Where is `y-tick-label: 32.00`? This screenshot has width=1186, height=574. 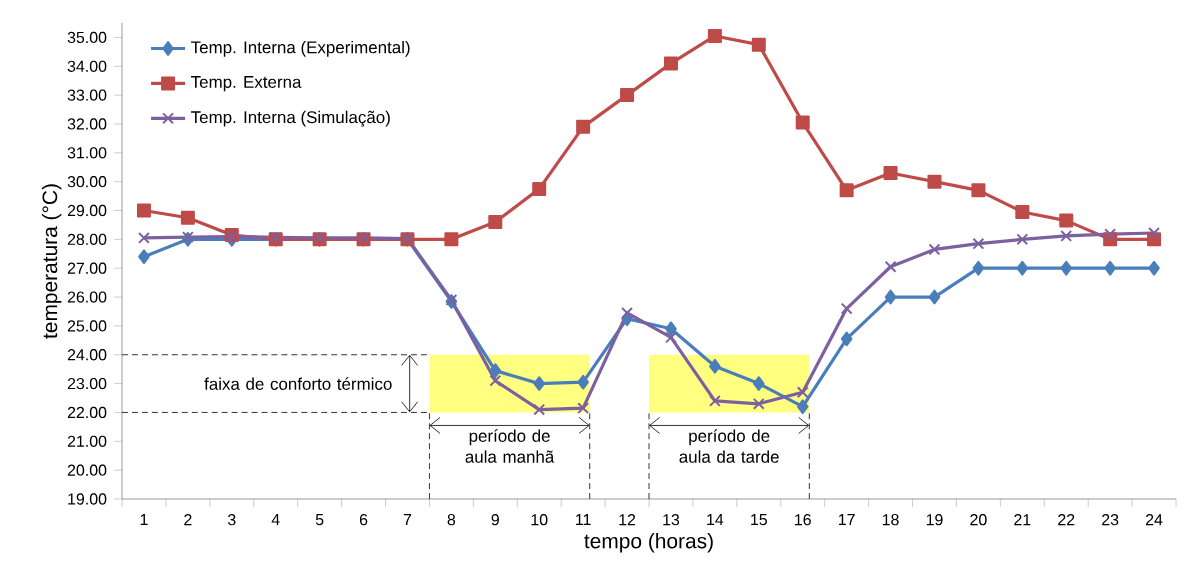 y-tick-label: 32.00 is located at coordinates (87, 124).